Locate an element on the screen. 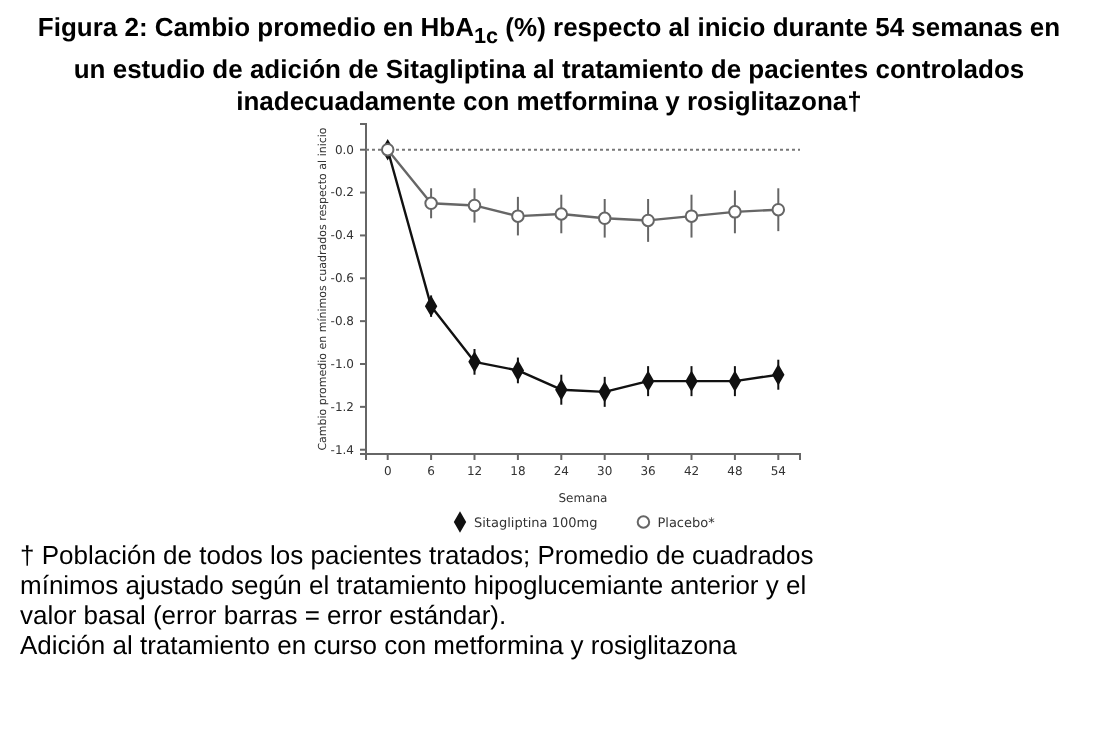  chart-title: Figura 2: Cambio promedio en HbA$_{1c}$ (%) respecto al inicio durante 54 semanas en un estudio de adición de Sitagliptina al tratamiento de pacientes controlados inadecuadamente con metformina y rosiglitazona† is located at coordinates (549, 65).